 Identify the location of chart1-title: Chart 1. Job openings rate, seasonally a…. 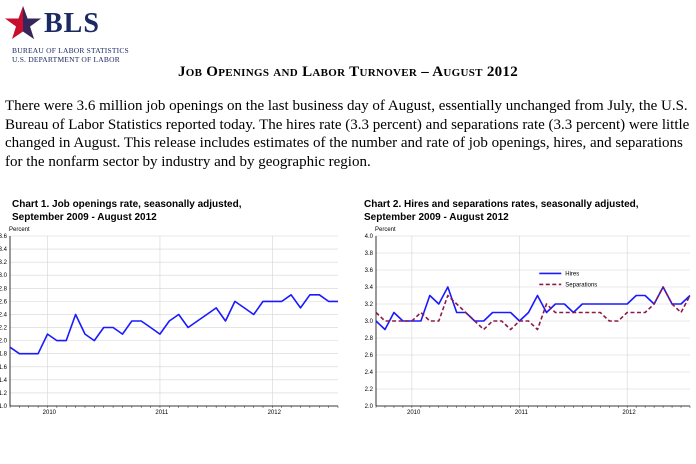
(127, 211).